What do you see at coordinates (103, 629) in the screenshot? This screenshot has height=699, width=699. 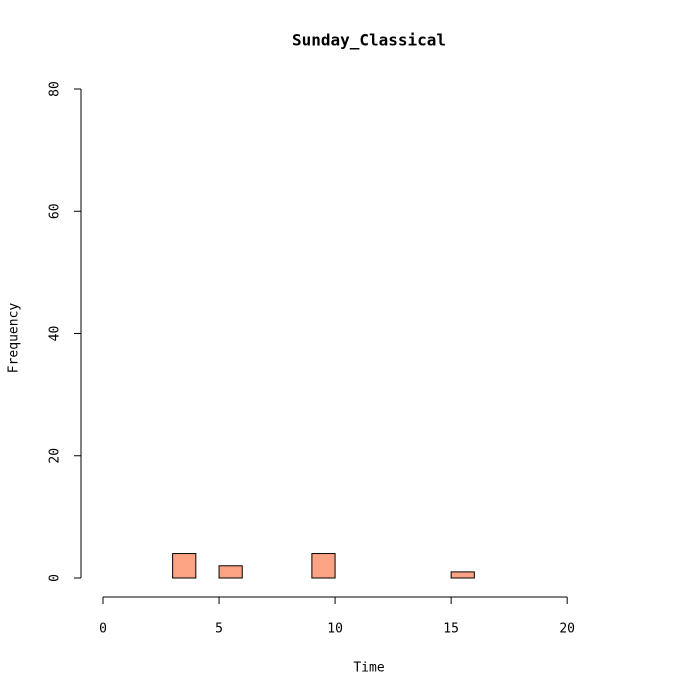 I see `x-tick-label: 0` at bounding box center [103, 629].